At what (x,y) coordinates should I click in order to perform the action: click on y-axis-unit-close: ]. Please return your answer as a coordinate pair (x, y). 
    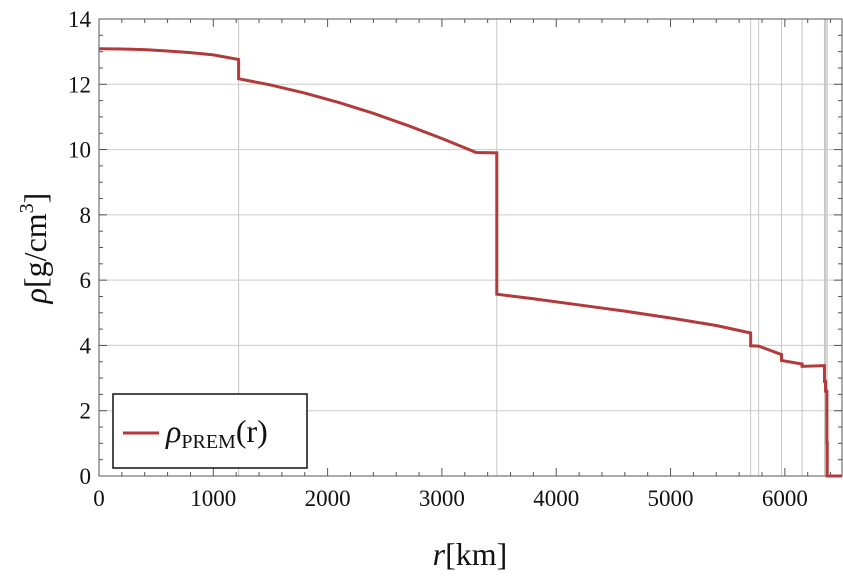
    Looking at the image, I should click on (35, 198).